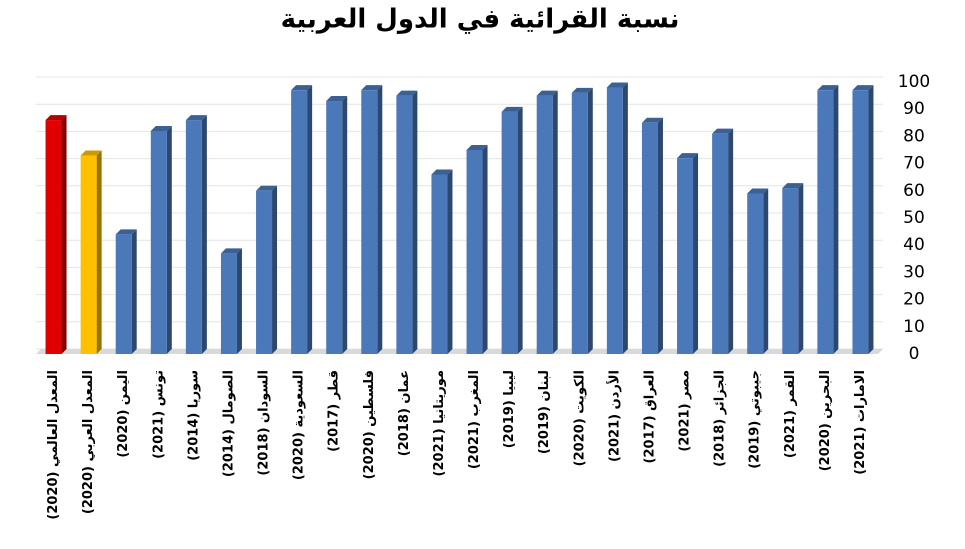  What do you see at coordinates (158, 414) in the screenshot?
I see `x-tick-label: تونس (2021)` at bounding box center [158, 414].